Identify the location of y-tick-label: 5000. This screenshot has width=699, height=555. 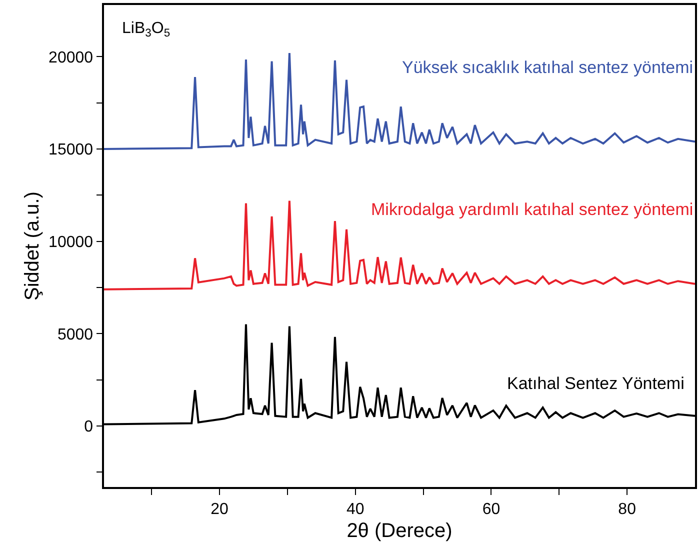
(75, 335).